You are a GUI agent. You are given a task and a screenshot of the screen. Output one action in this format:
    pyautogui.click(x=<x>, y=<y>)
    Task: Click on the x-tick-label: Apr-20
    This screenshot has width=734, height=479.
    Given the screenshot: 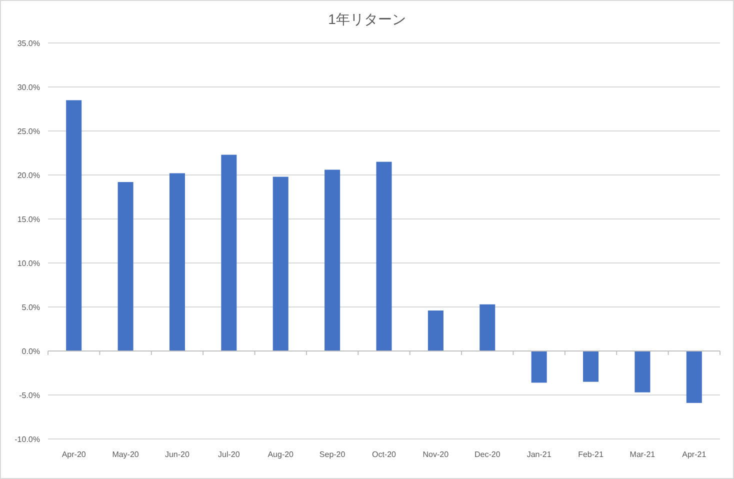 What is the action you would take?
    pyautogui.click(x=74, y=454)
    